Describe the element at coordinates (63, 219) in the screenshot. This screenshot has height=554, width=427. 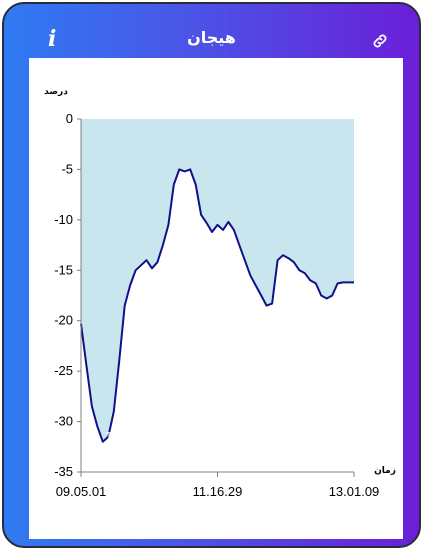
I see `y-tick-label: -10` at that location.